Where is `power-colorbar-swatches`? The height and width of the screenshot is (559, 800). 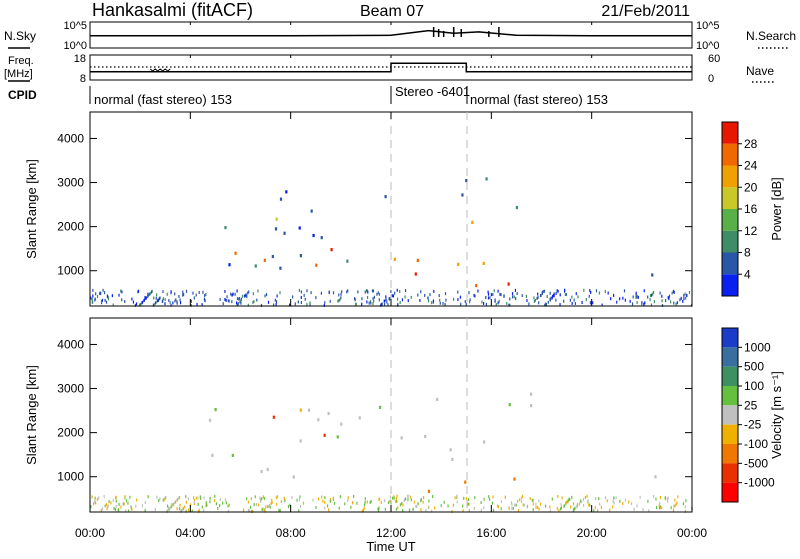
power-colorbar-swatches is located at coordinates (730, 209).